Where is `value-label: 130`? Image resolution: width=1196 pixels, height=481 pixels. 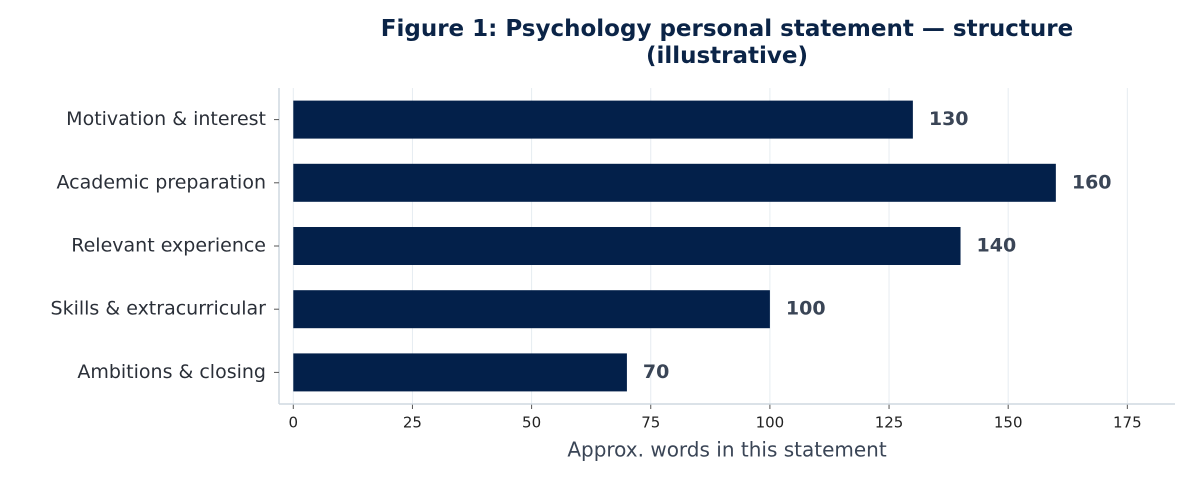
value-label: 130 is located at coordinates (949, 119).